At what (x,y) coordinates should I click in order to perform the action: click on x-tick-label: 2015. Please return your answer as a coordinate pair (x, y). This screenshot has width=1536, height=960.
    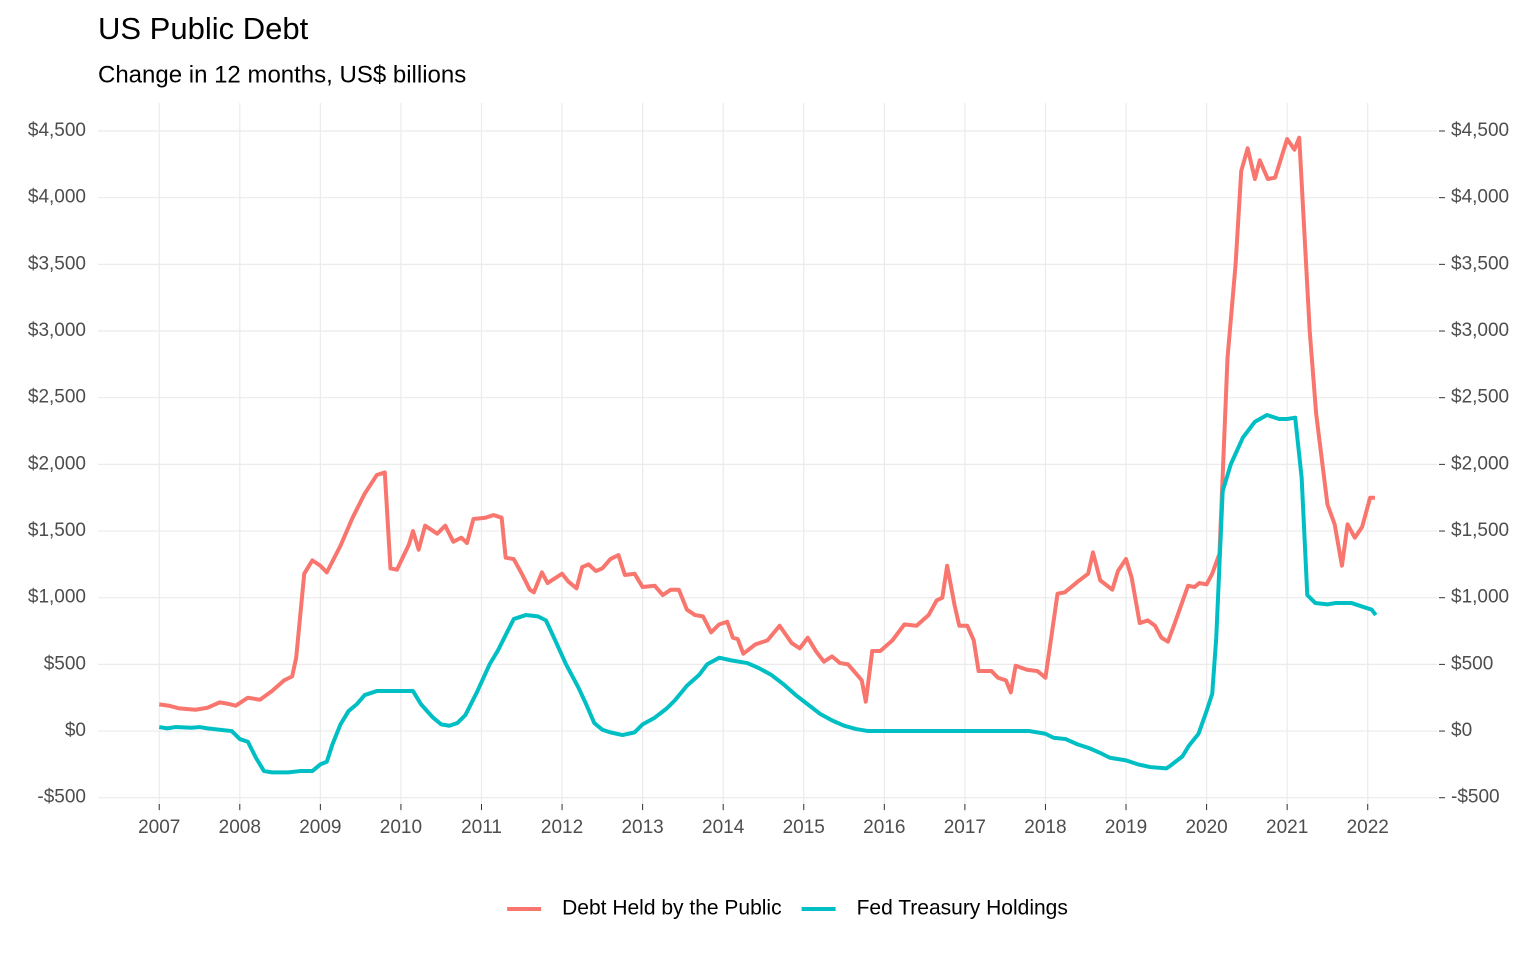
    Looking at the image, I should click on (804, 827).